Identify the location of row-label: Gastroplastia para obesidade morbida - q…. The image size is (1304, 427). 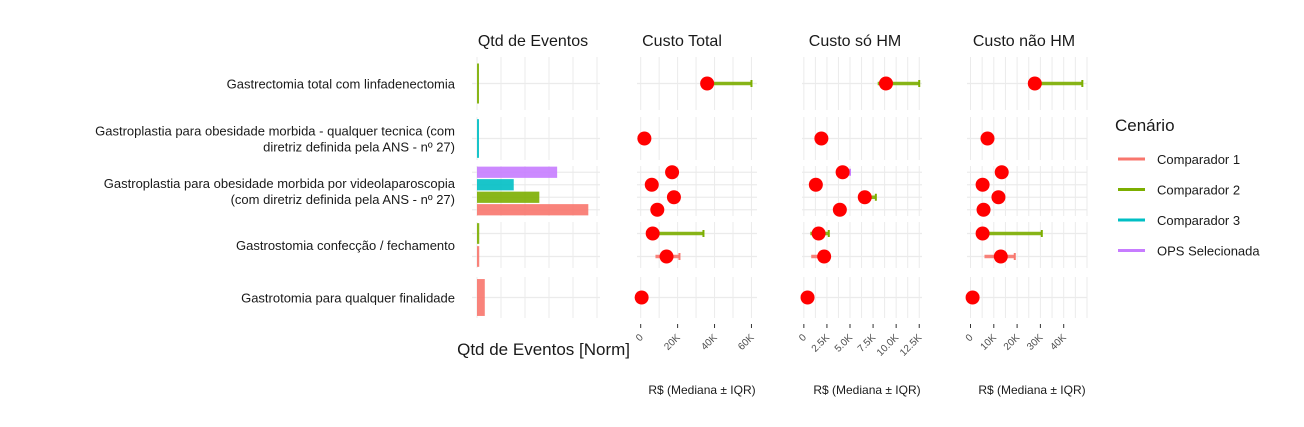
(275, 131).